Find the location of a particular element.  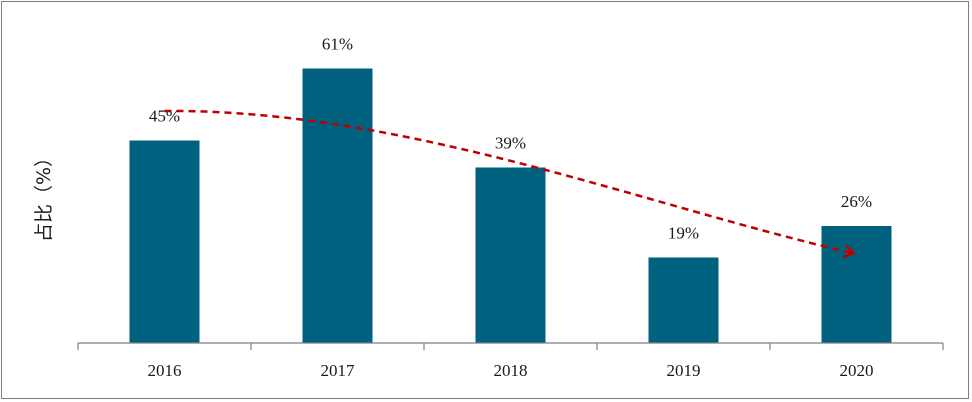

x-tick-label-2019: 2019 is located at coordinates (684, 370).